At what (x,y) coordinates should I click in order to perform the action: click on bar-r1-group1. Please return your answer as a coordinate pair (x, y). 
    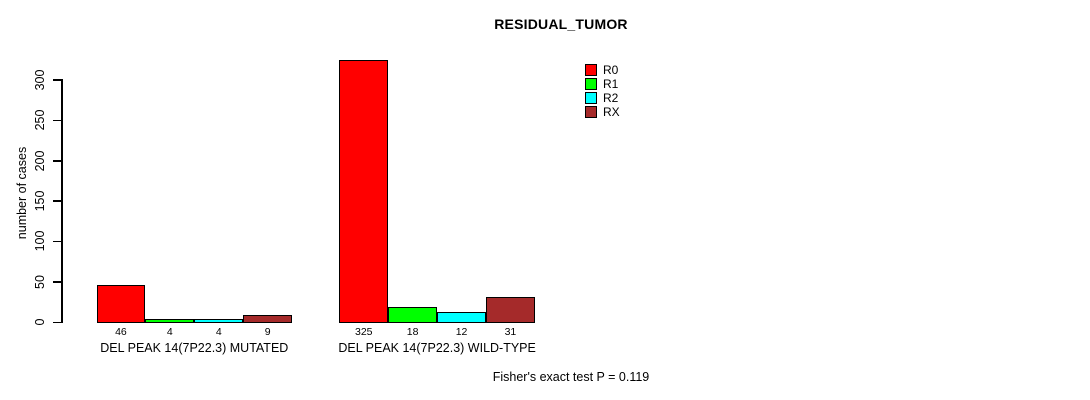
    Looking at the image, I should click on (413, 315).